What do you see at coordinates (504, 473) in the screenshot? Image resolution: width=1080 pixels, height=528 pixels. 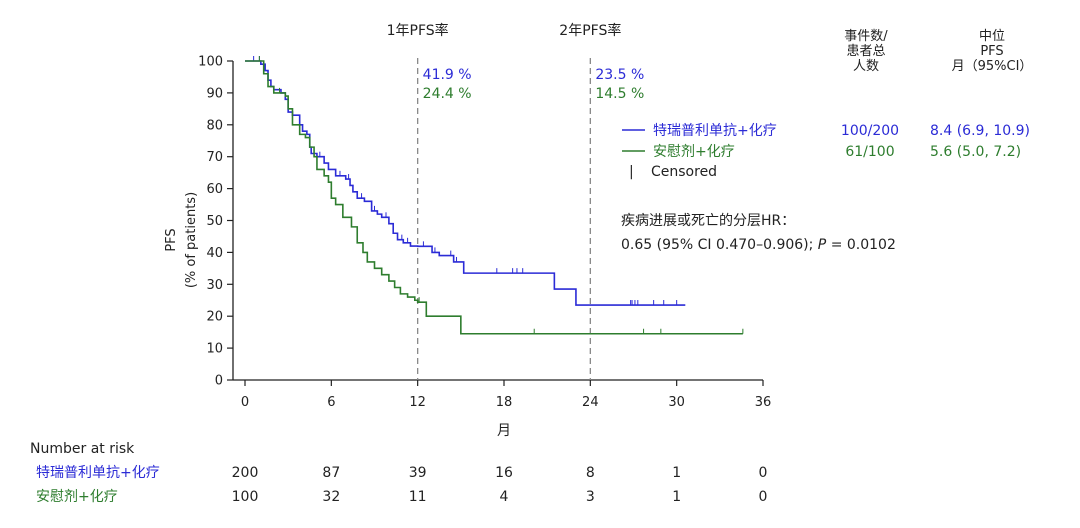 I see `risk-count: 16` at bounding box center [504, 473].